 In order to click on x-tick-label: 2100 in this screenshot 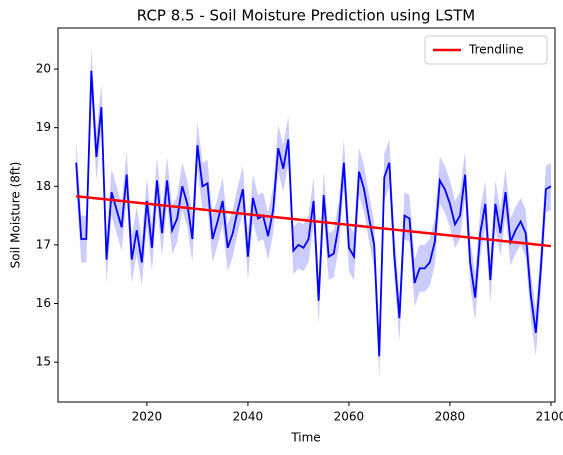, I will do `click(549, 417)`.